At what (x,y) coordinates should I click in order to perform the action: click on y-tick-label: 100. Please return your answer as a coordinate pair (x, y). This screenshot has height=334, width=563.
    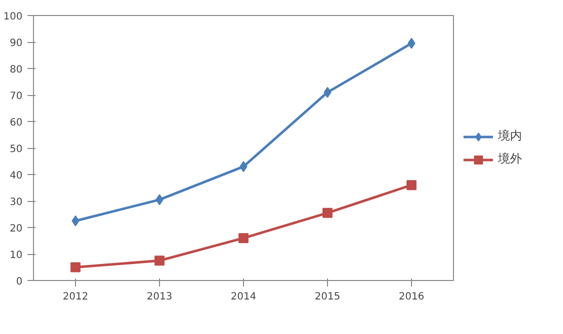
    Looking at the image, I should click on (13, 17).